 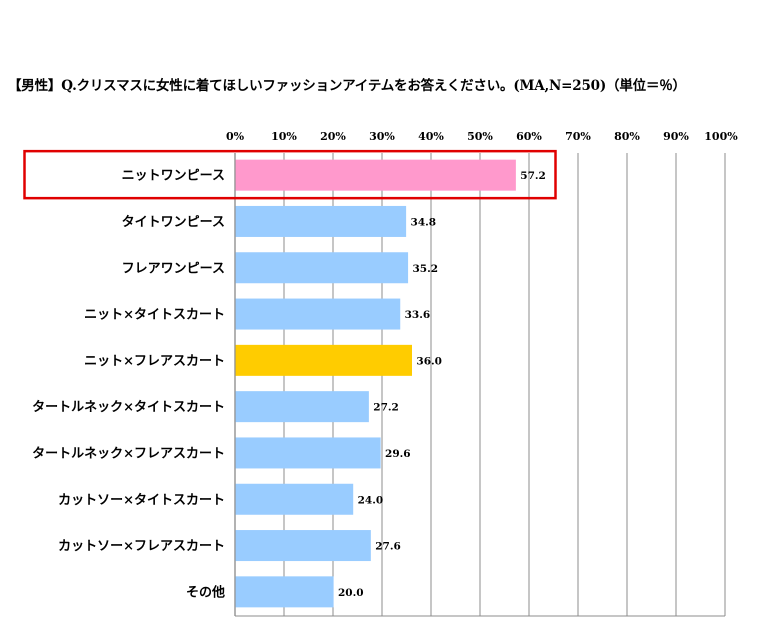 I want to click on category-label: その他, so click(x=205, y=592).